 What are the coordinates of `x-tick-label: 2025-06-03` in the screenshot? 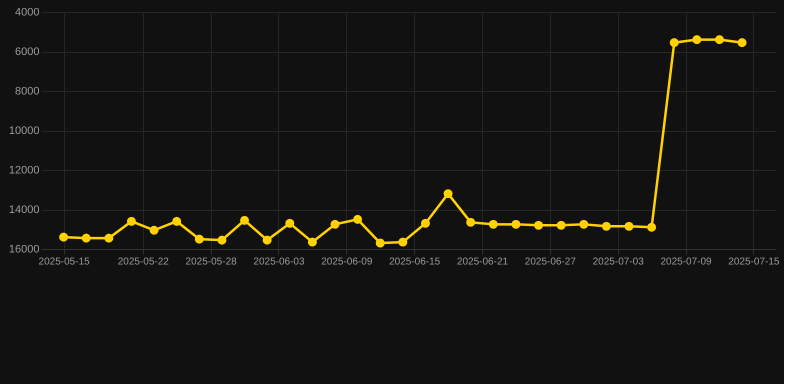 It's located at (279, 262).